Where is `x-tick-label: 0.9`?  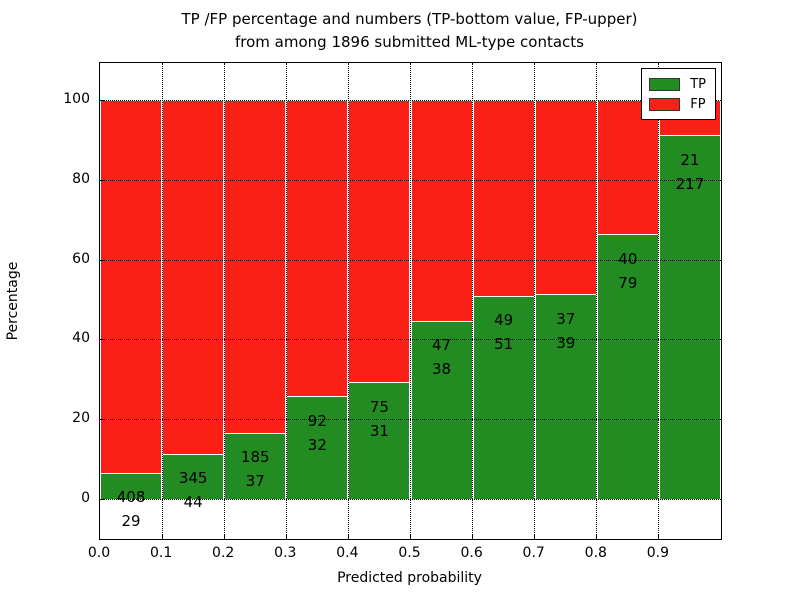 x-tick-label: 0.9 is located at coordinates (658, 553).